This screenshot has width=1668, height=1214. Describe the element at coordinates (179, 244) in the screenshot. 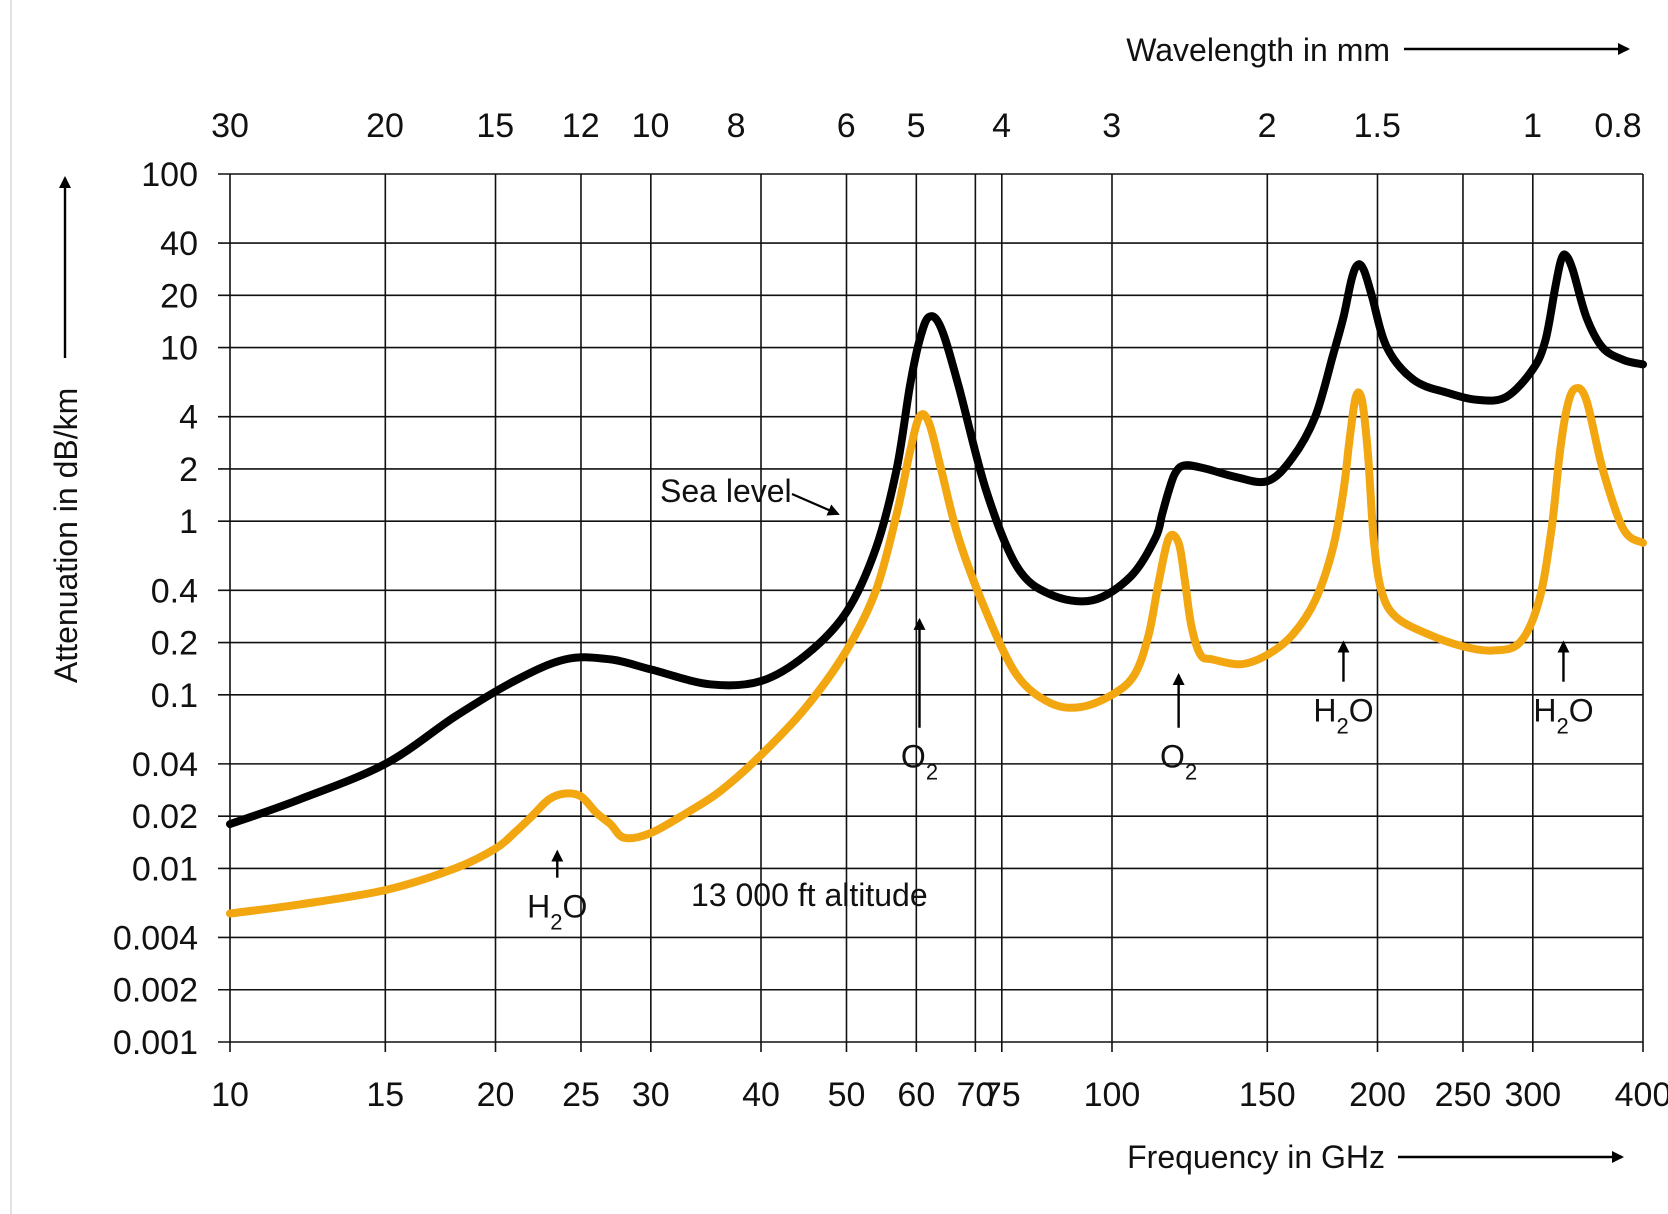

I see `y-tick-label: 40` at that location.